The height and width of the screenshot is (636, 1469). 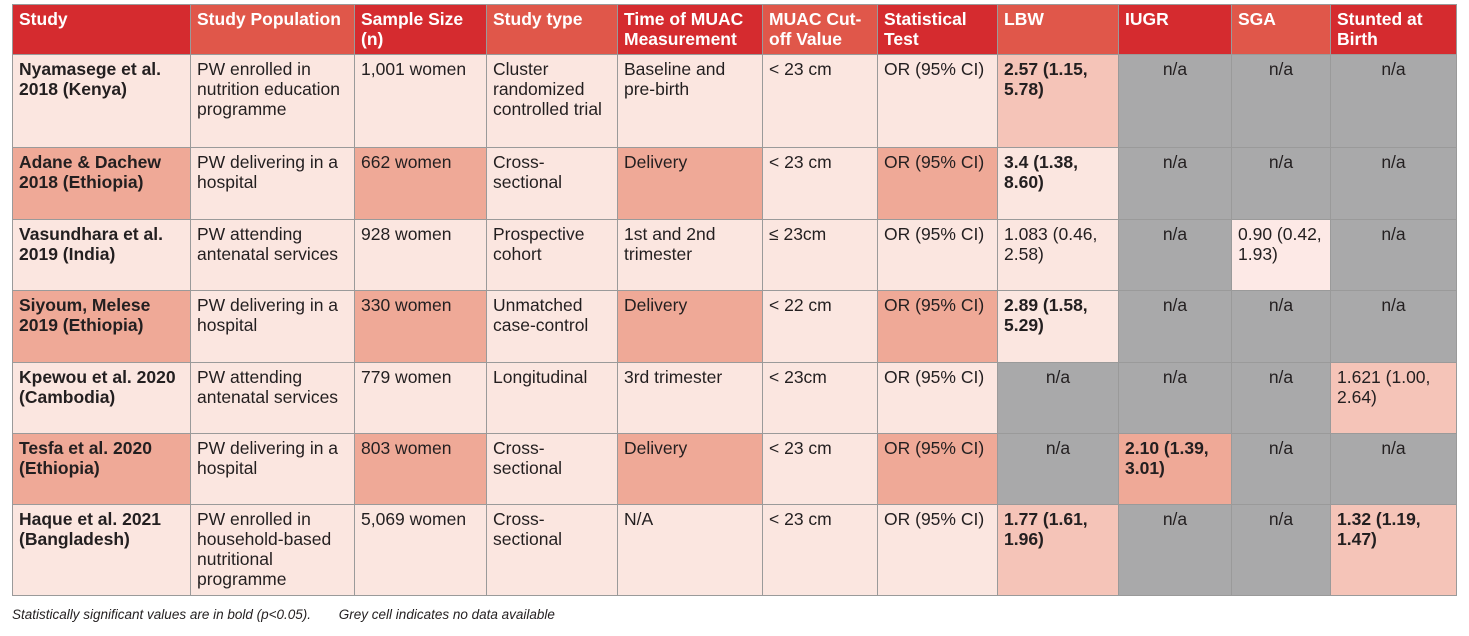 What do you see at coordinates (101, 101) in the screenshot?
I see `cell-study: Nyamasege et al. 2018 (Kenya)` at bounding box center [101, 101].